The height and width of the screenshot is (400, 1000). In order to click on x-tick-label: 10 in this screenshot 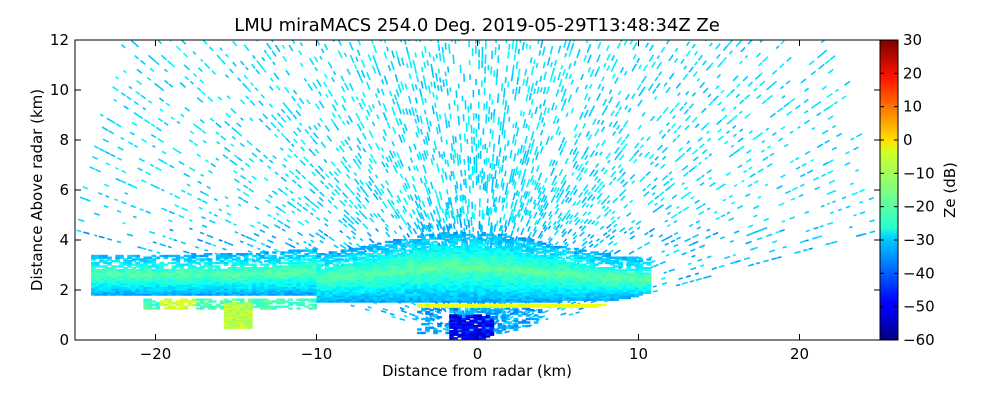, I will do `click(638, 354)`.